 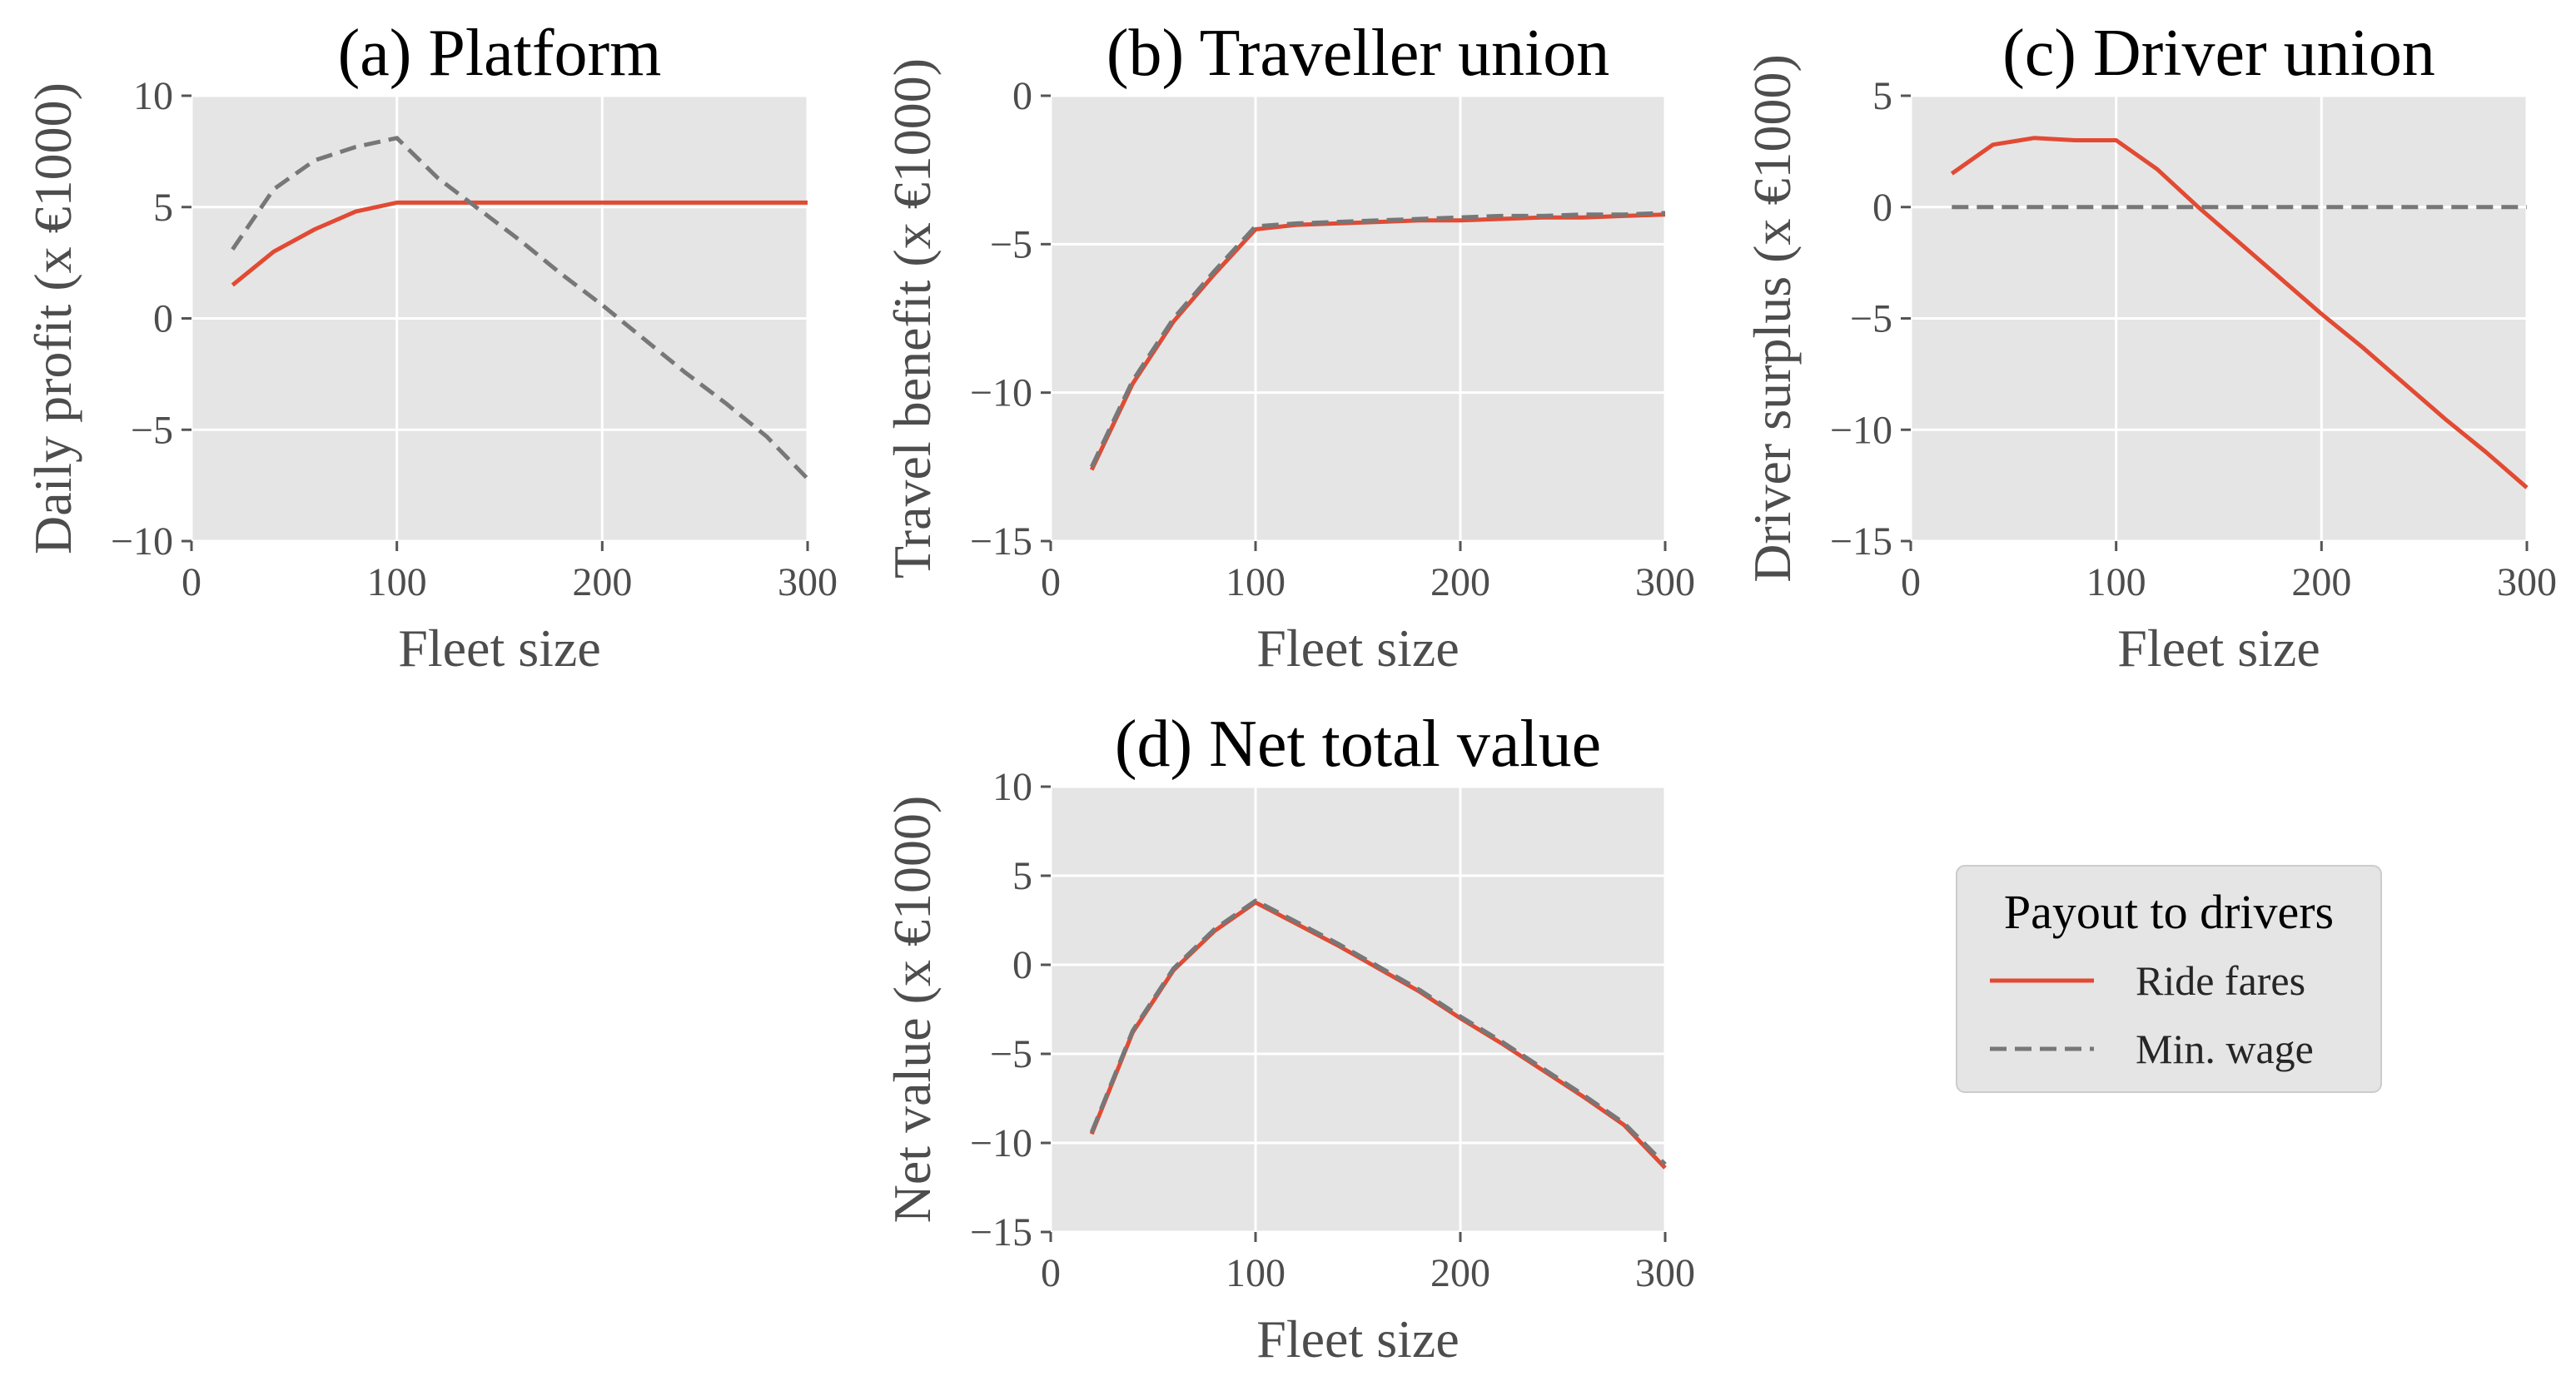 I want to click on panel-title: (c) Driver union, so click(x=2218, y=54).